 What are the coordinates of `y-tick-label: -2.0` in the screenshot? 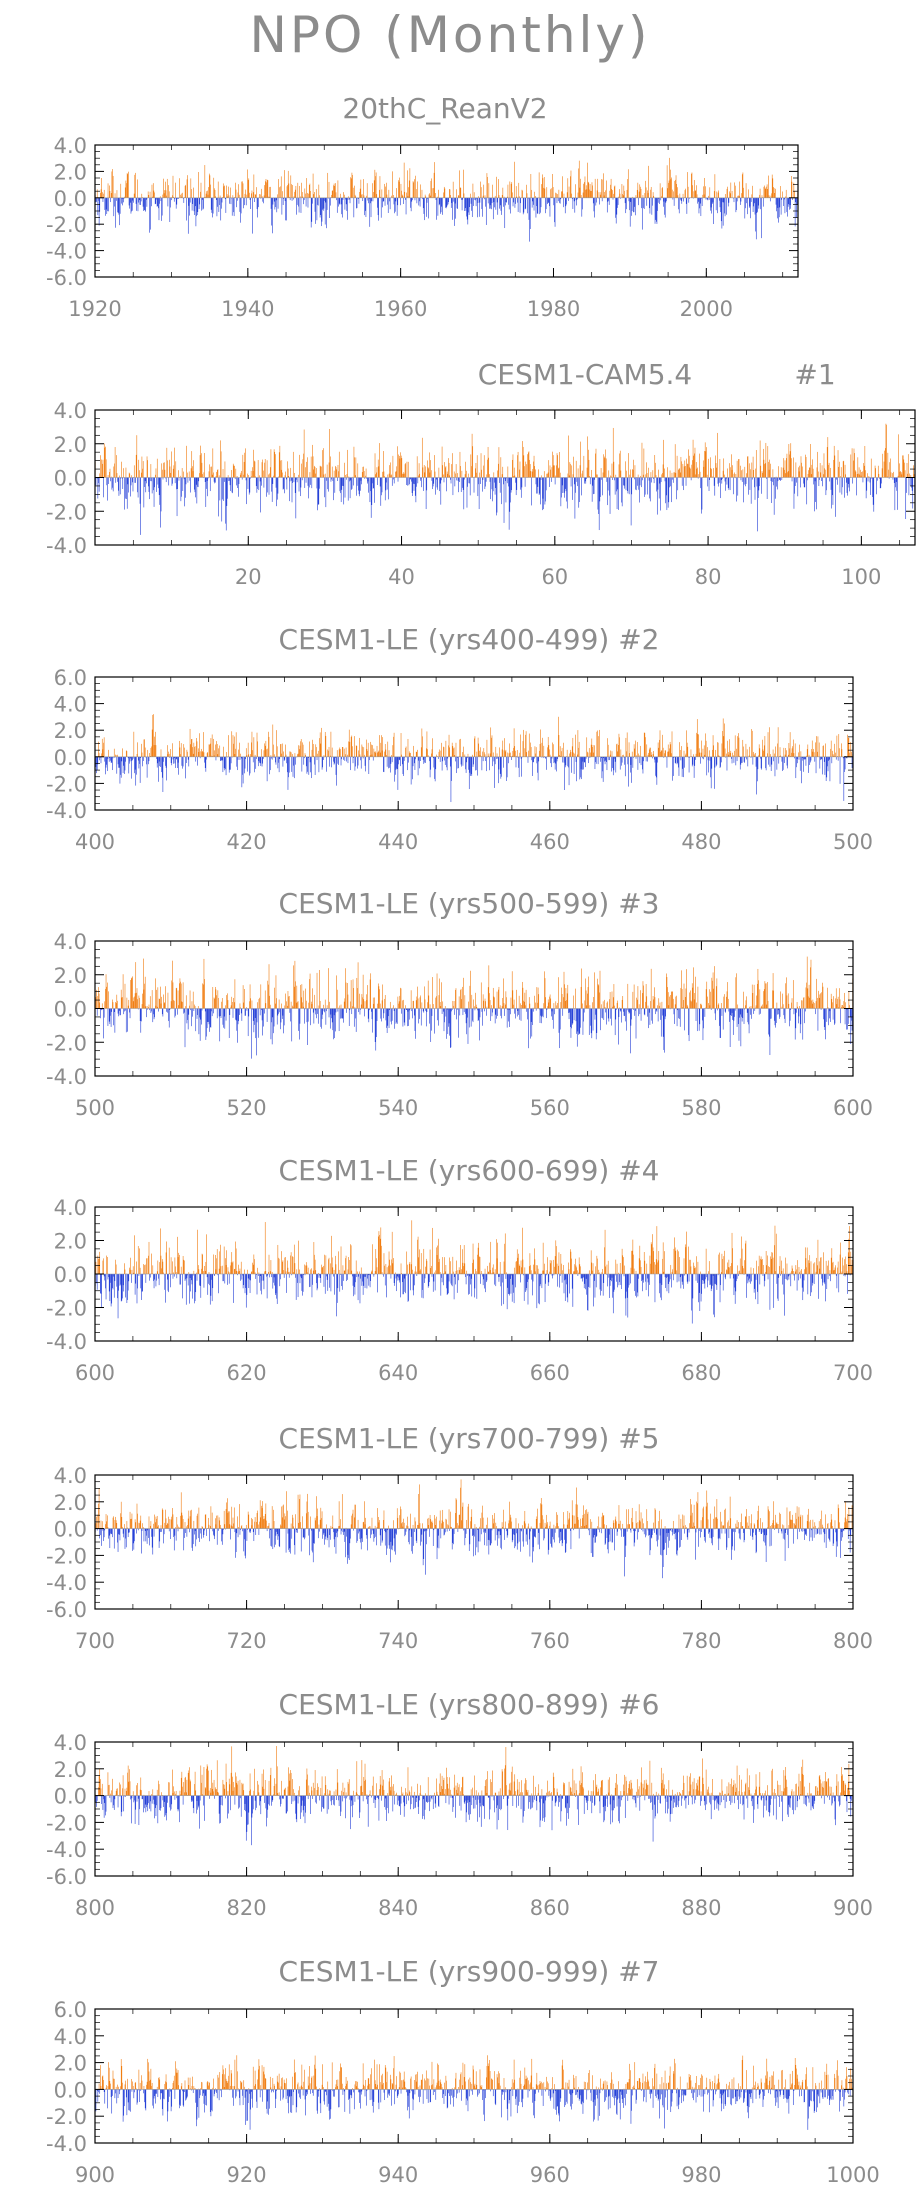 It's located at (66, 784).